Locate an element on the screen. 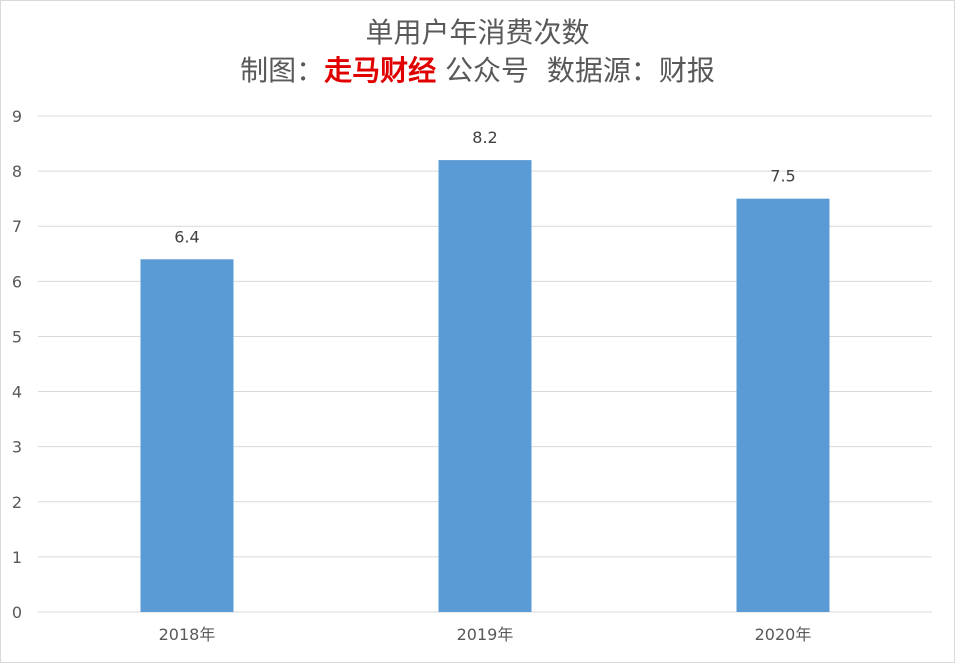 Image resolution: width=955 pixels, height=663 pixels. x-tick-label: 2019年 is located at coordinates (485, 634).